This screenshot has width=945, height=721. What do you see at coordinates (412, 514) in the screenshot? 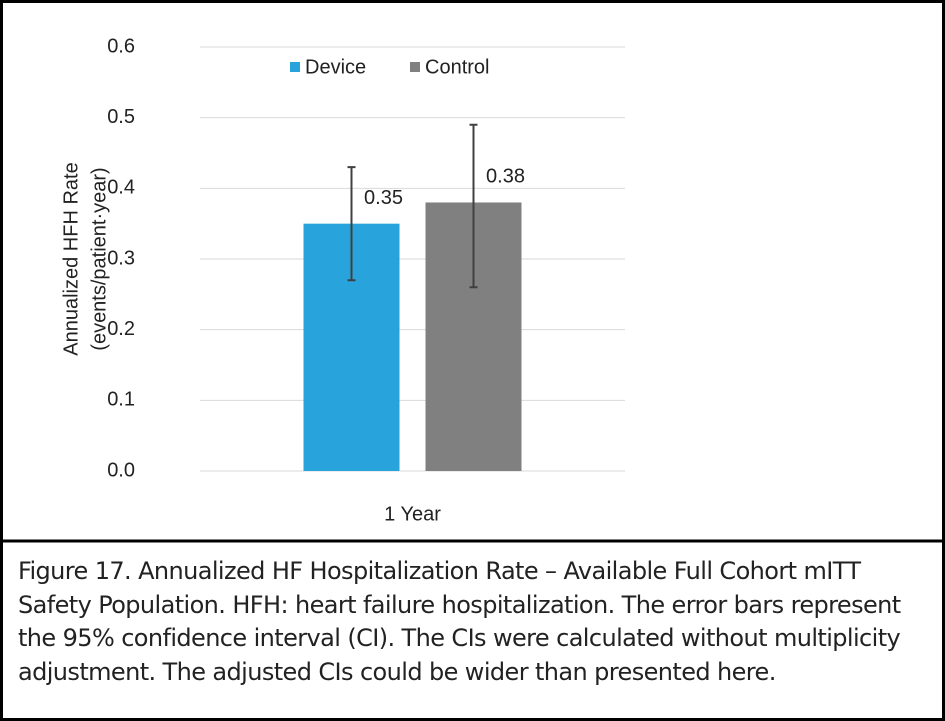
I see `x-tick-label: 1 Year` at bounding box center [412, 514].